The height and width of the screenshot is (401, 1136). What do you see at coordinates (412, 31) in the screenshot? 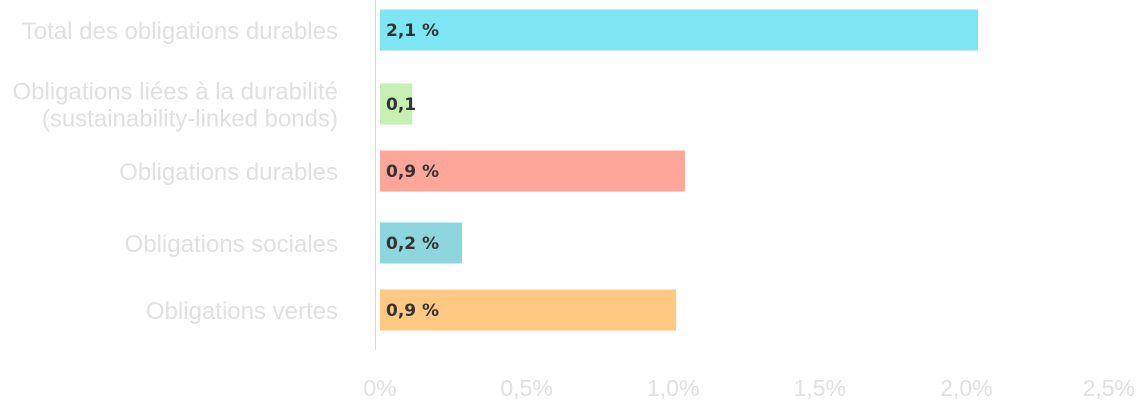
I see `data-label: 2,1 %` at bounding box center [412, 31].